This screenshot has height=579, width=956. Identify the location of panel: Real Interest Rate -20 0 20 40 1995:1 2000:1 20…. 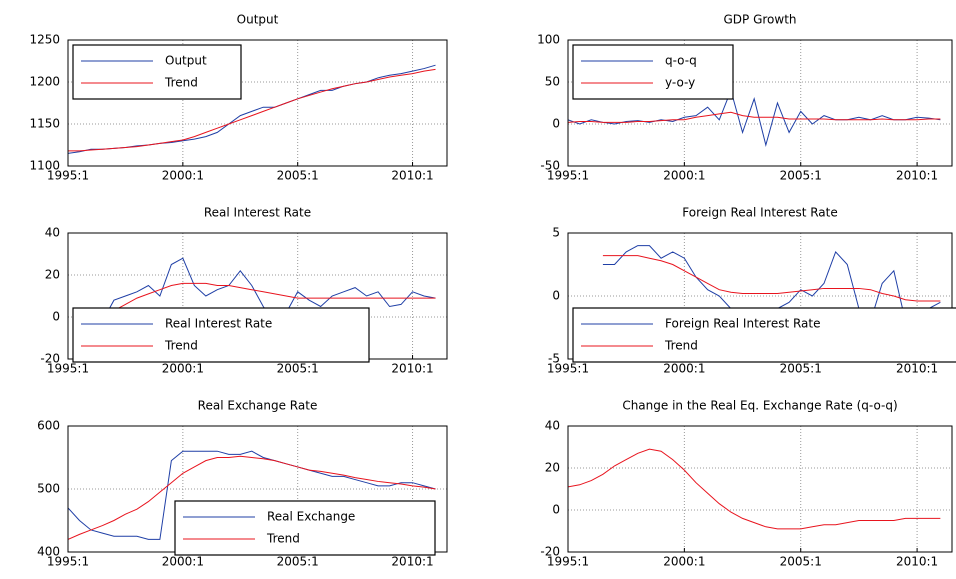
(244, 291).